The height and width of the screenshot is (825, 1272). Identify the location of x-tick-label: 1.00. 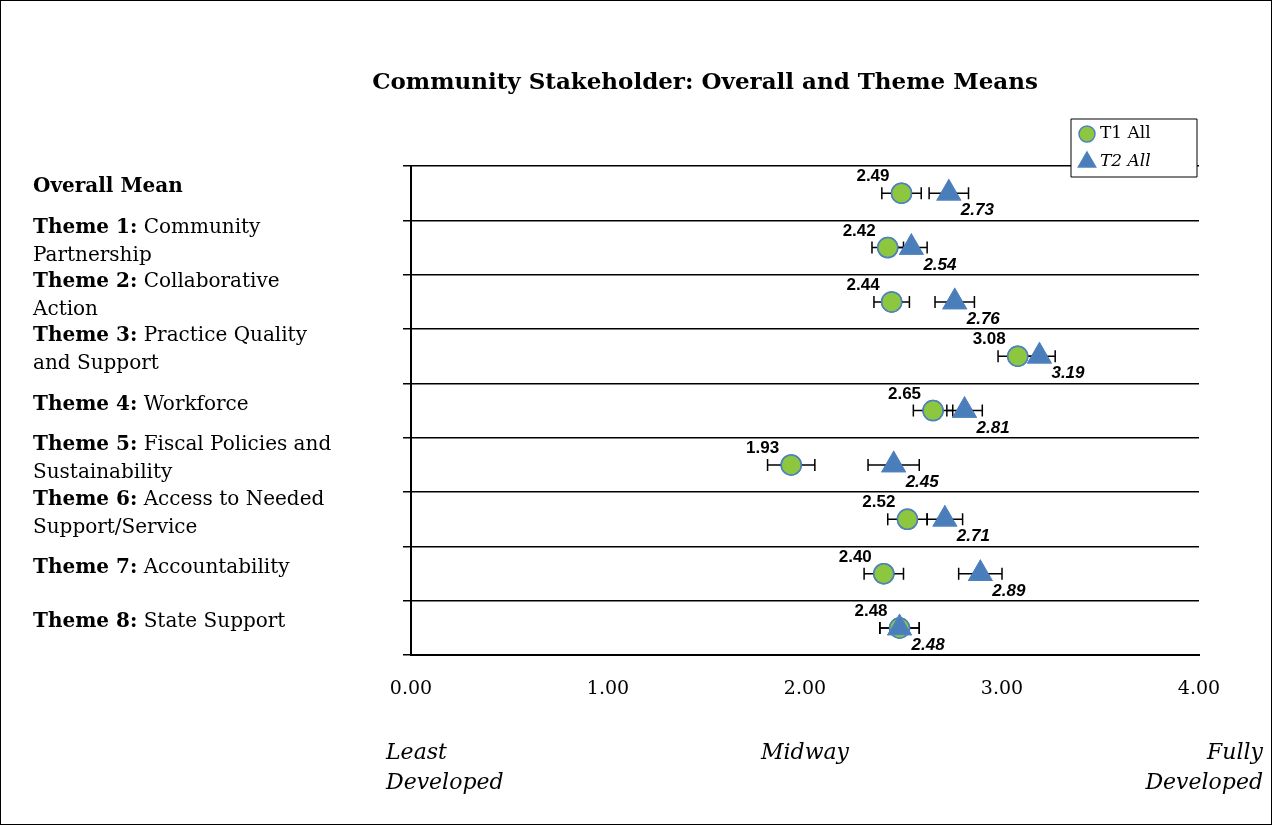
(608, 686).